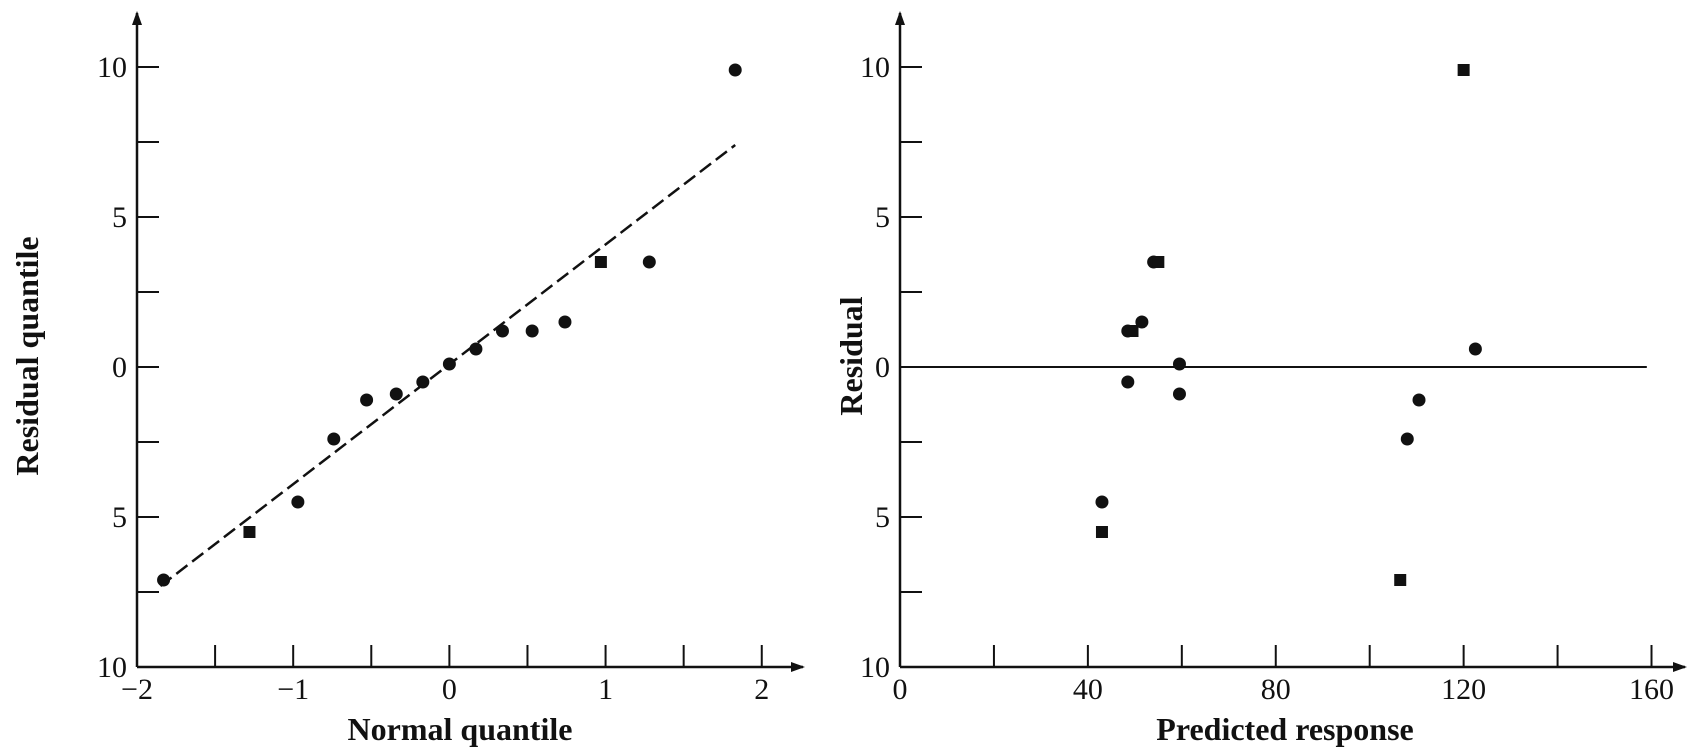  What do you see at coordinates (27, 355) in the screenshot?
I see `y-axis-title: Residual quantile` at bounding box center [27, 355].